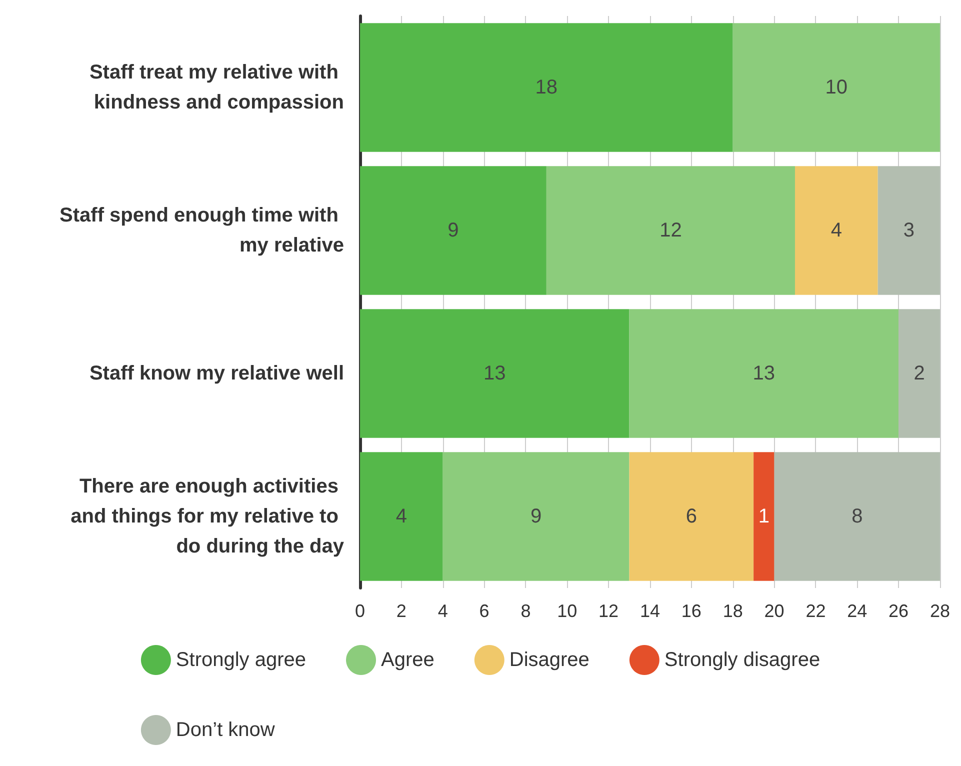  Describe the element at coordinates (650, 611) in the screenshot. I see `x-tick-label: 14` at that location.